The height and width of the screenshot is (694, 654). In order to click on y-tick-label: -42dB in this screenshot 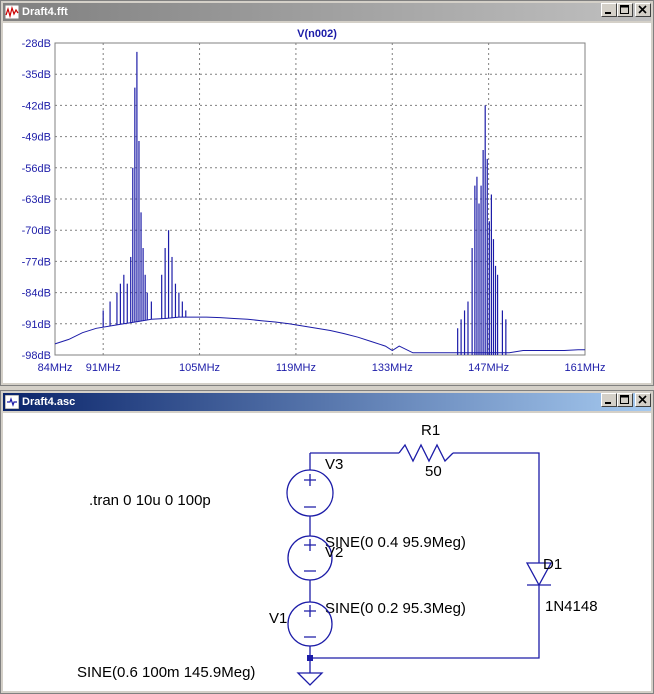, I will do `click(36, 106)`.